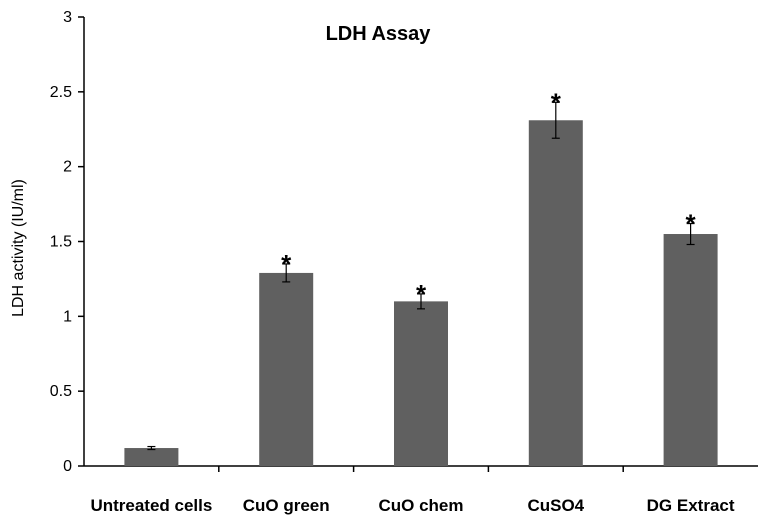 The height and width of the screenshot is (531, 773). Describe the element at coordinates (67, 17) in the screenshot. I see `y-tick-label: 3` at that location.